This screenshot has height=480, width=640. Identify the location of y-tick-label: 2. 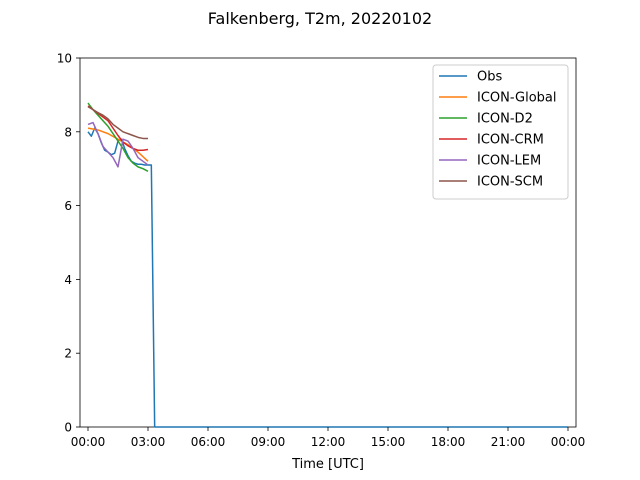
(68, 354).